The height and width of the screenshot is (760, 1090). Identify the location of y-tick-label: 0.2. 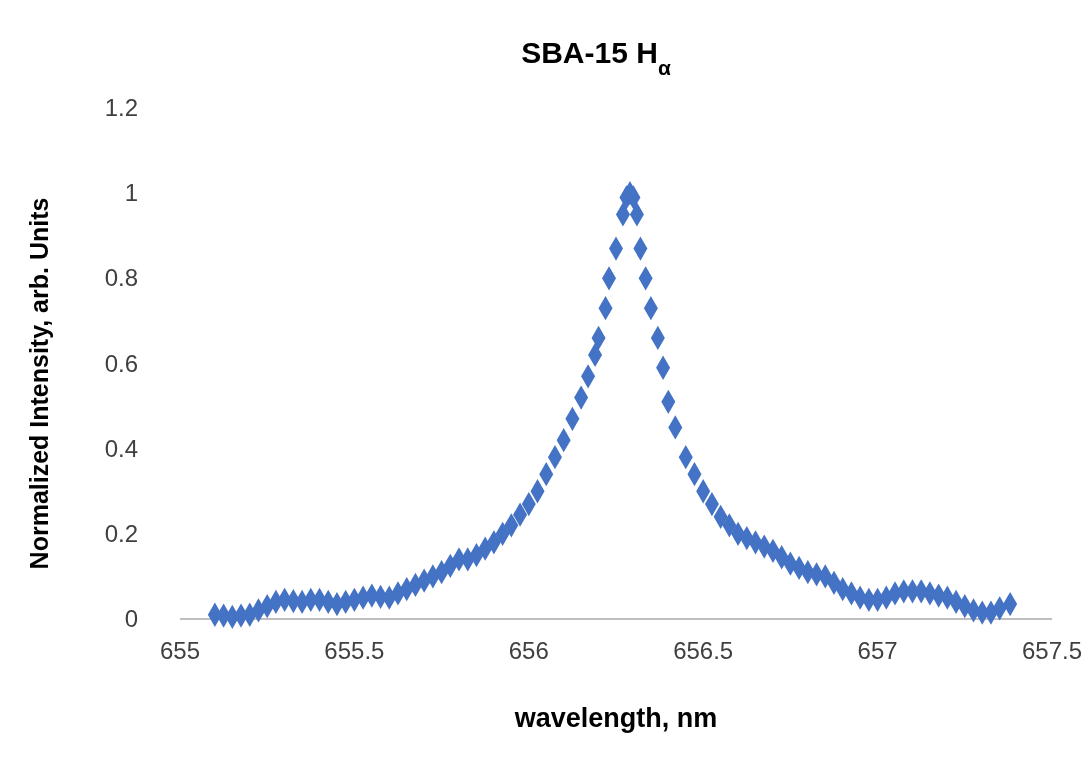
(121, 533).